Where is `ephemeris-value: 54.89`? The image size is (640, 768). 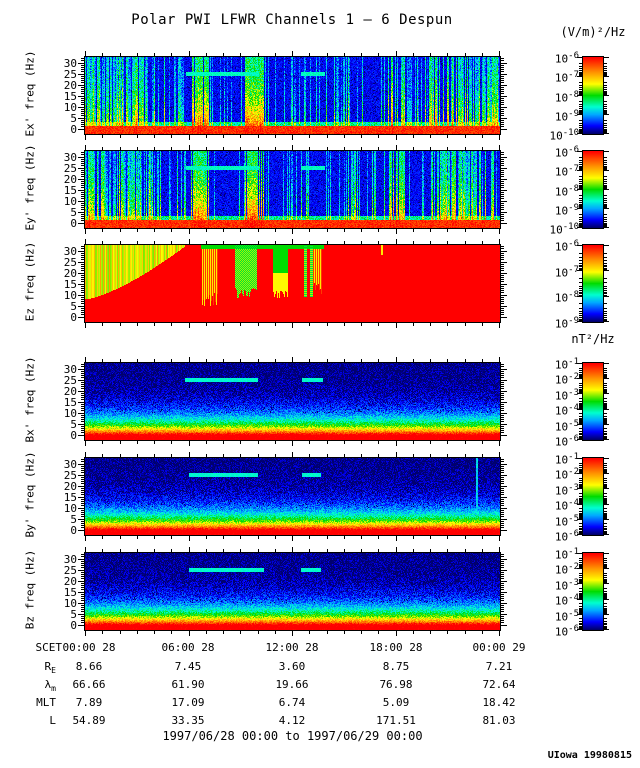
ephemeris-value: 54.89 is located at coordinates (89, 720).